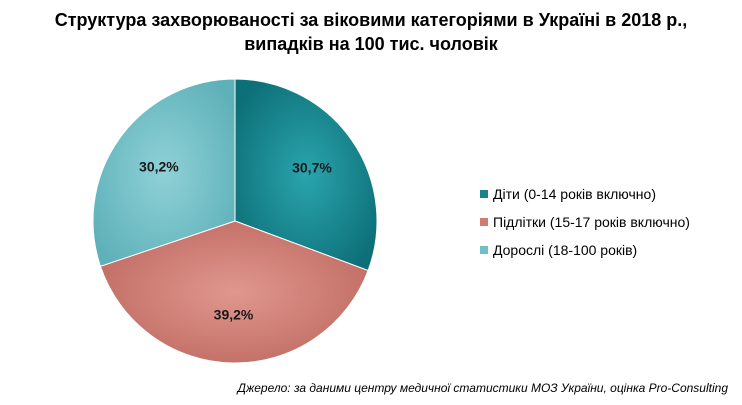  What do you see at coordinates (574, 194) in the screenshot?
I see `legend-label-children: Діти (0-14 років включно)` at bounding box center [574, 194].